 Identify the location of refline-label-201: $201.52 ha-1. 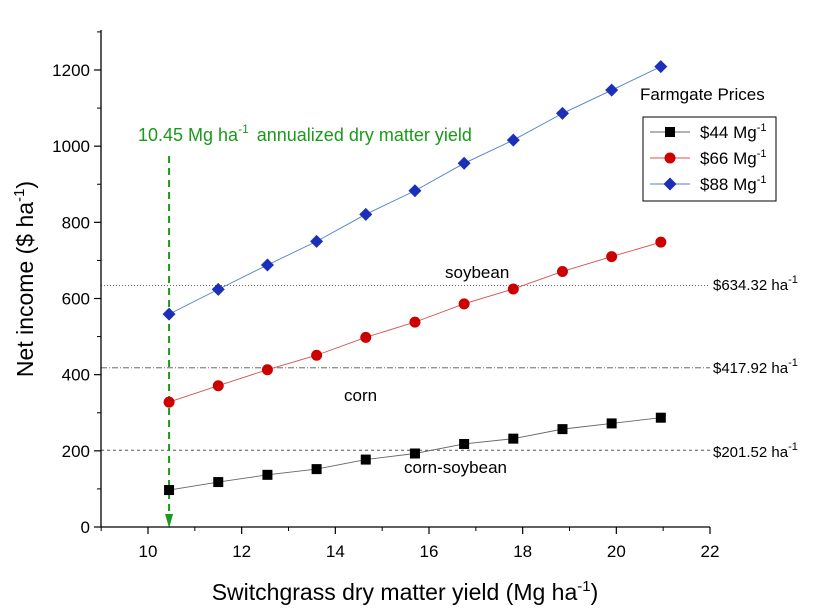
(755, 451).